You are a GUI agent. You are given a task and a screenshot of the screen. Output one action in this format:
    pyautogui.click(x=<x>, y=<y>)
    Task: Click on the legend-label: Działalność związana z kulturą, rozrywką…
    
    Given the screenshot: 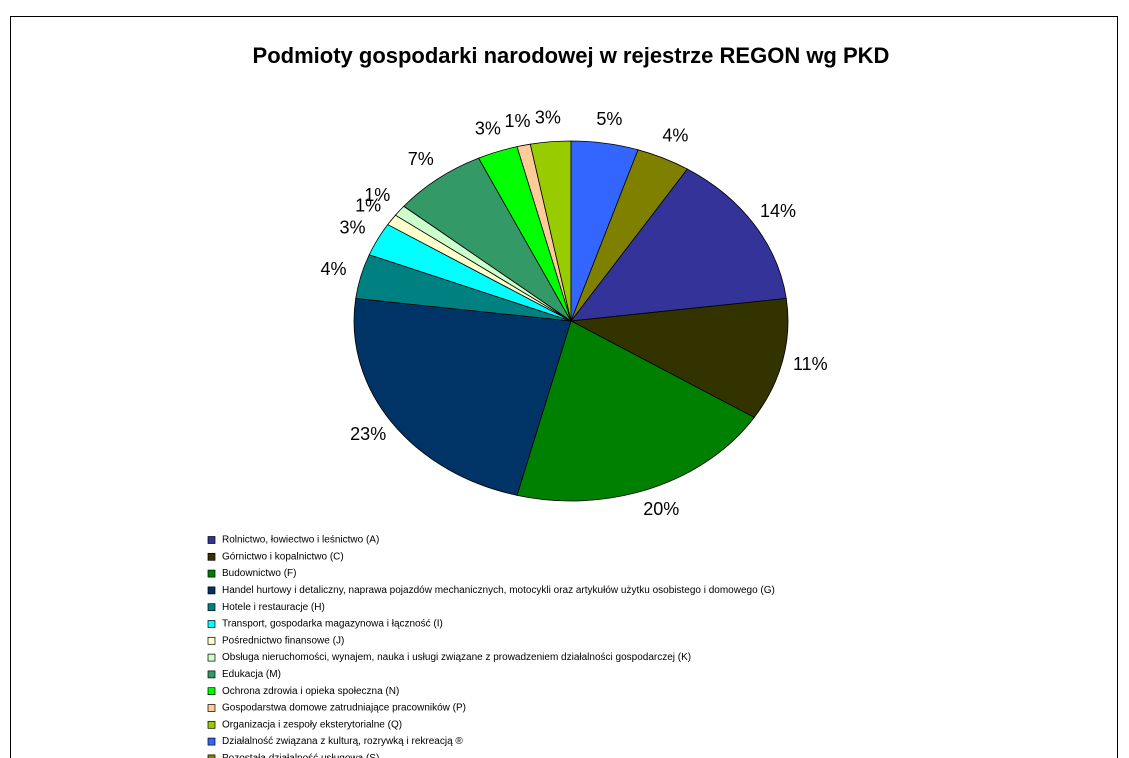 What is the action you would take?
    pyautogui.click(x=342, y=741)
    